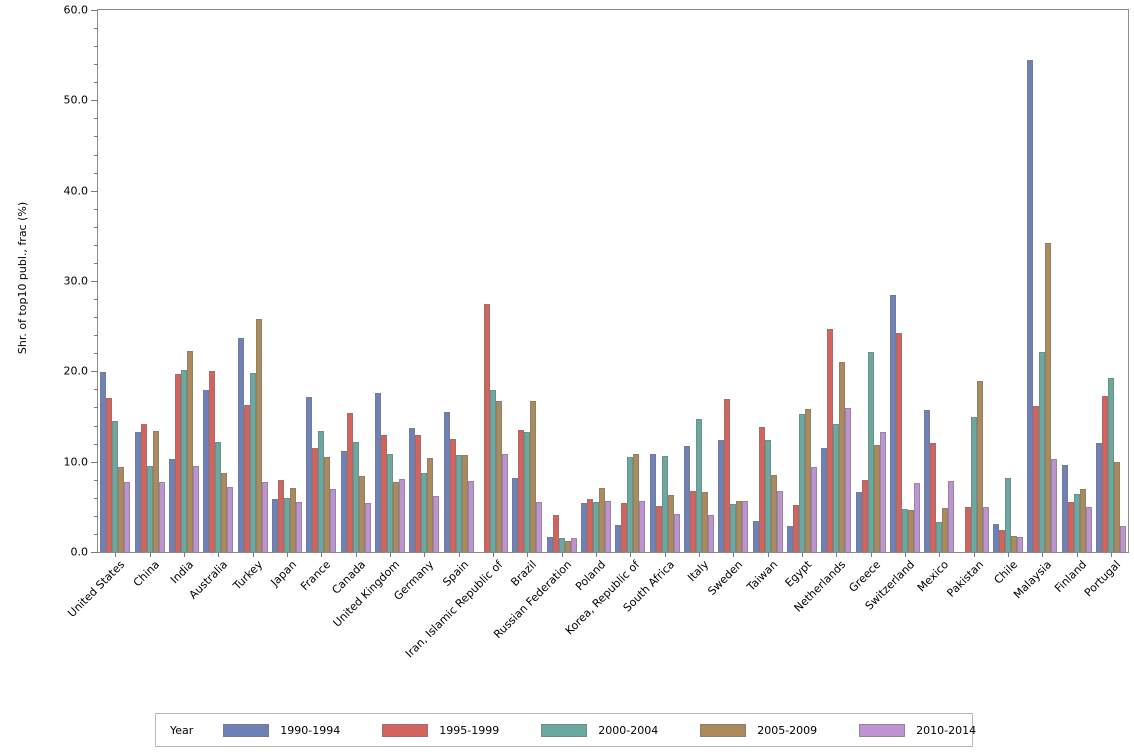 The width and height of the screenshot is (1134, 756). I want to click on legend-item: 1990-1994, so click(281, 730).